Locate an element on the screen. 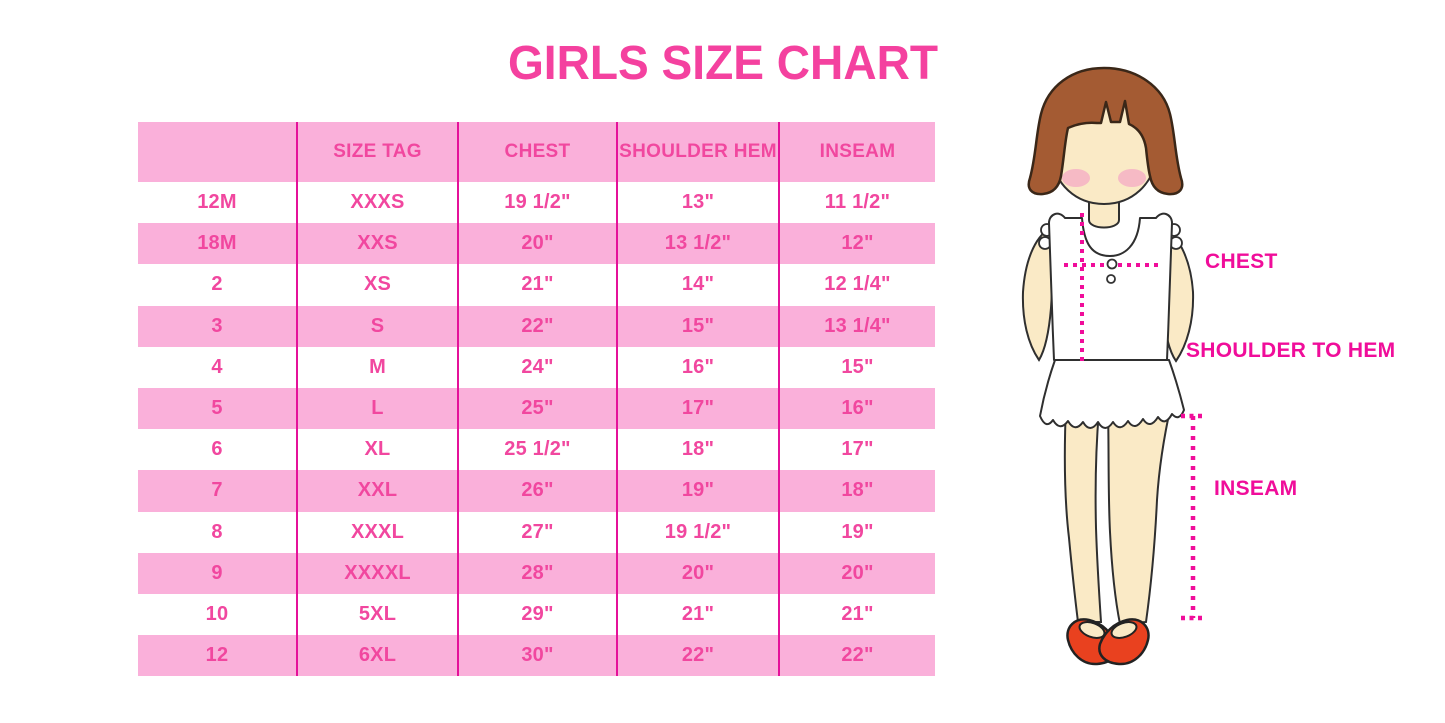 The image size is (1445, 723). measurement-cell: 12" is located at coordinates (856, 244).